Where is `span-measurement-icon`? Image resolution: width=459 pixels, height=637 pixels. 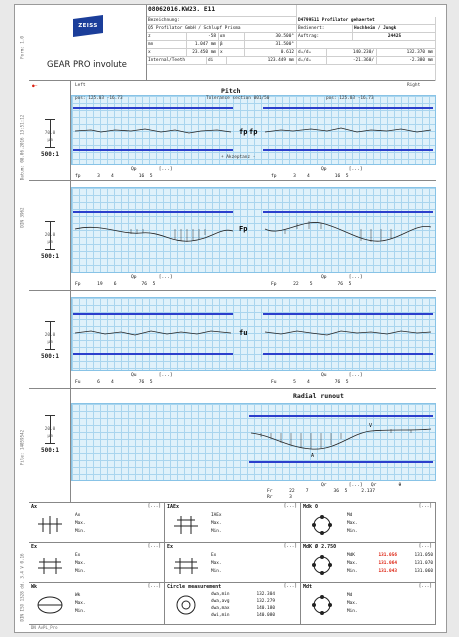
span-measurement-icon is located at coordinates (50, 605).